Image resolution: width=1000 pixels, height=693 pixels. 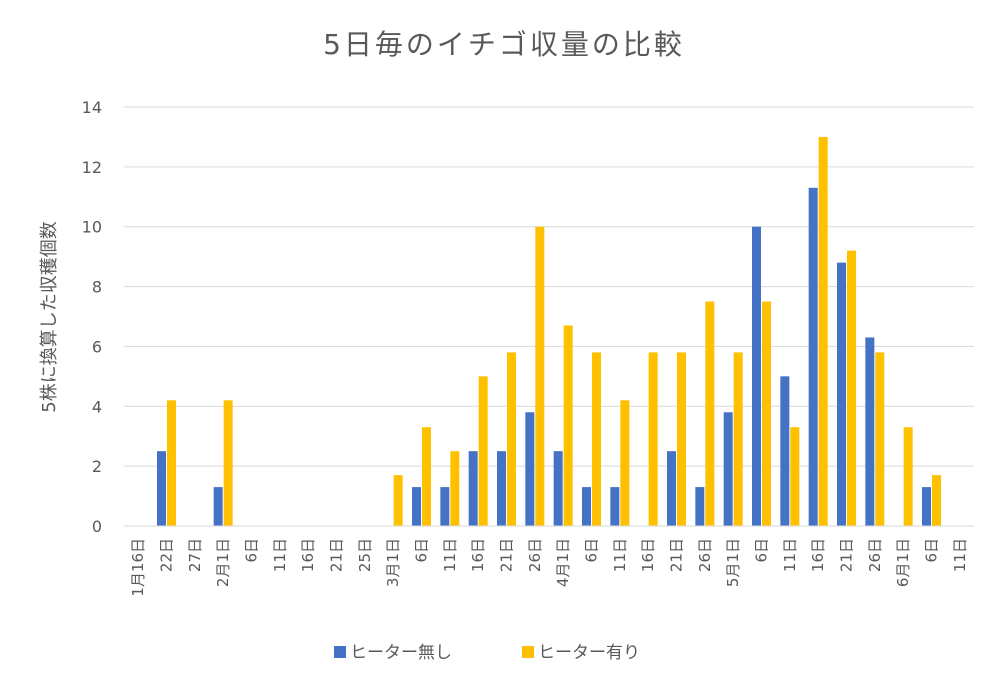 I want to click on x-tick-label: 2月1日, so click(x=223, y=562).